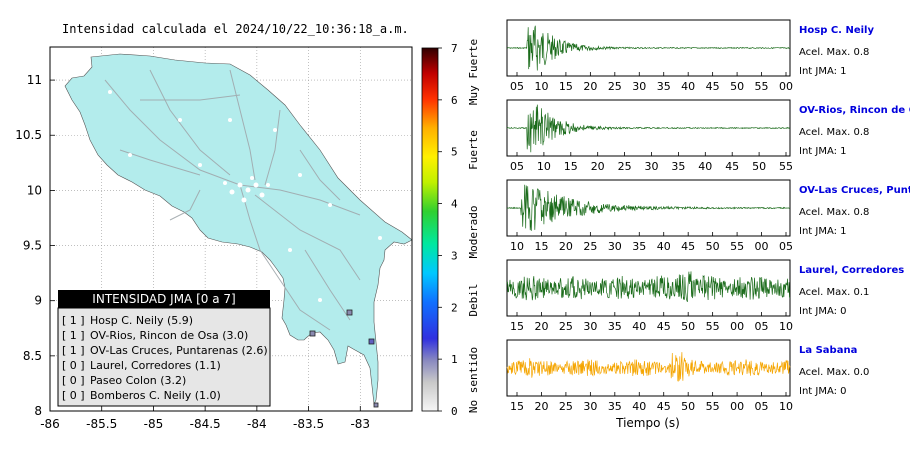 This screenshot has height=460, width=910. Describe the element at coordinates (50, 424) in the screenshot. I see `map-x-tick-label: -86` at that location.